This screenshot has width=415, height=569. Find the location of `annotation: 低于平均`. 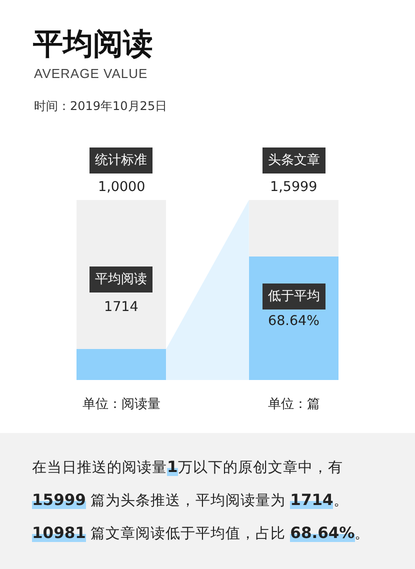

annotation: 低于平均 is located at coordinates (294, 296).